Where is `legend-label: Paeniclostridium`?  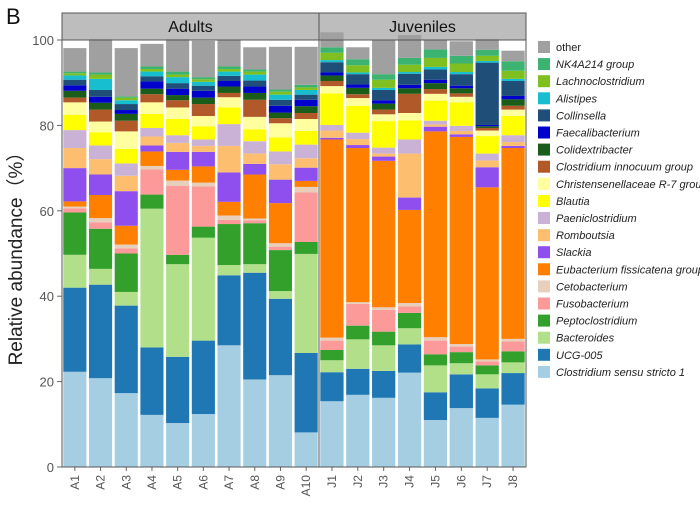 legend-label: Paeniclostridium is located at coordinates (596, 219).